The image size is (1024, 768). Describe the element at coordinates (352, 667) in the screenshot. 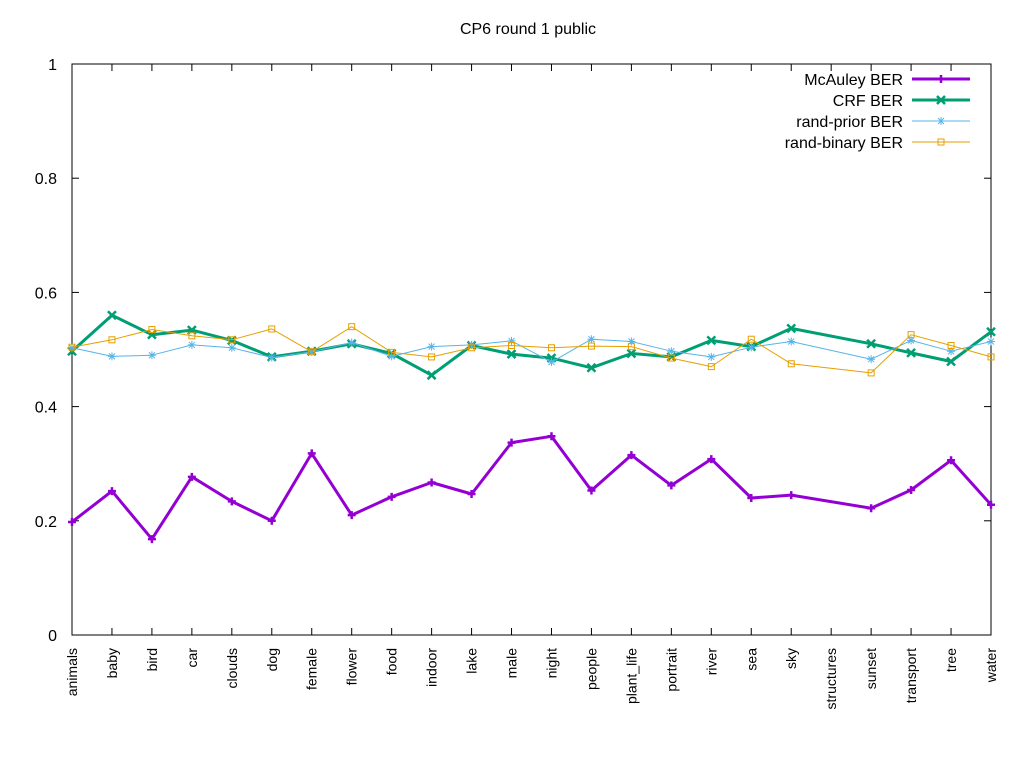

I see `x-tick-label: flower` at that location.